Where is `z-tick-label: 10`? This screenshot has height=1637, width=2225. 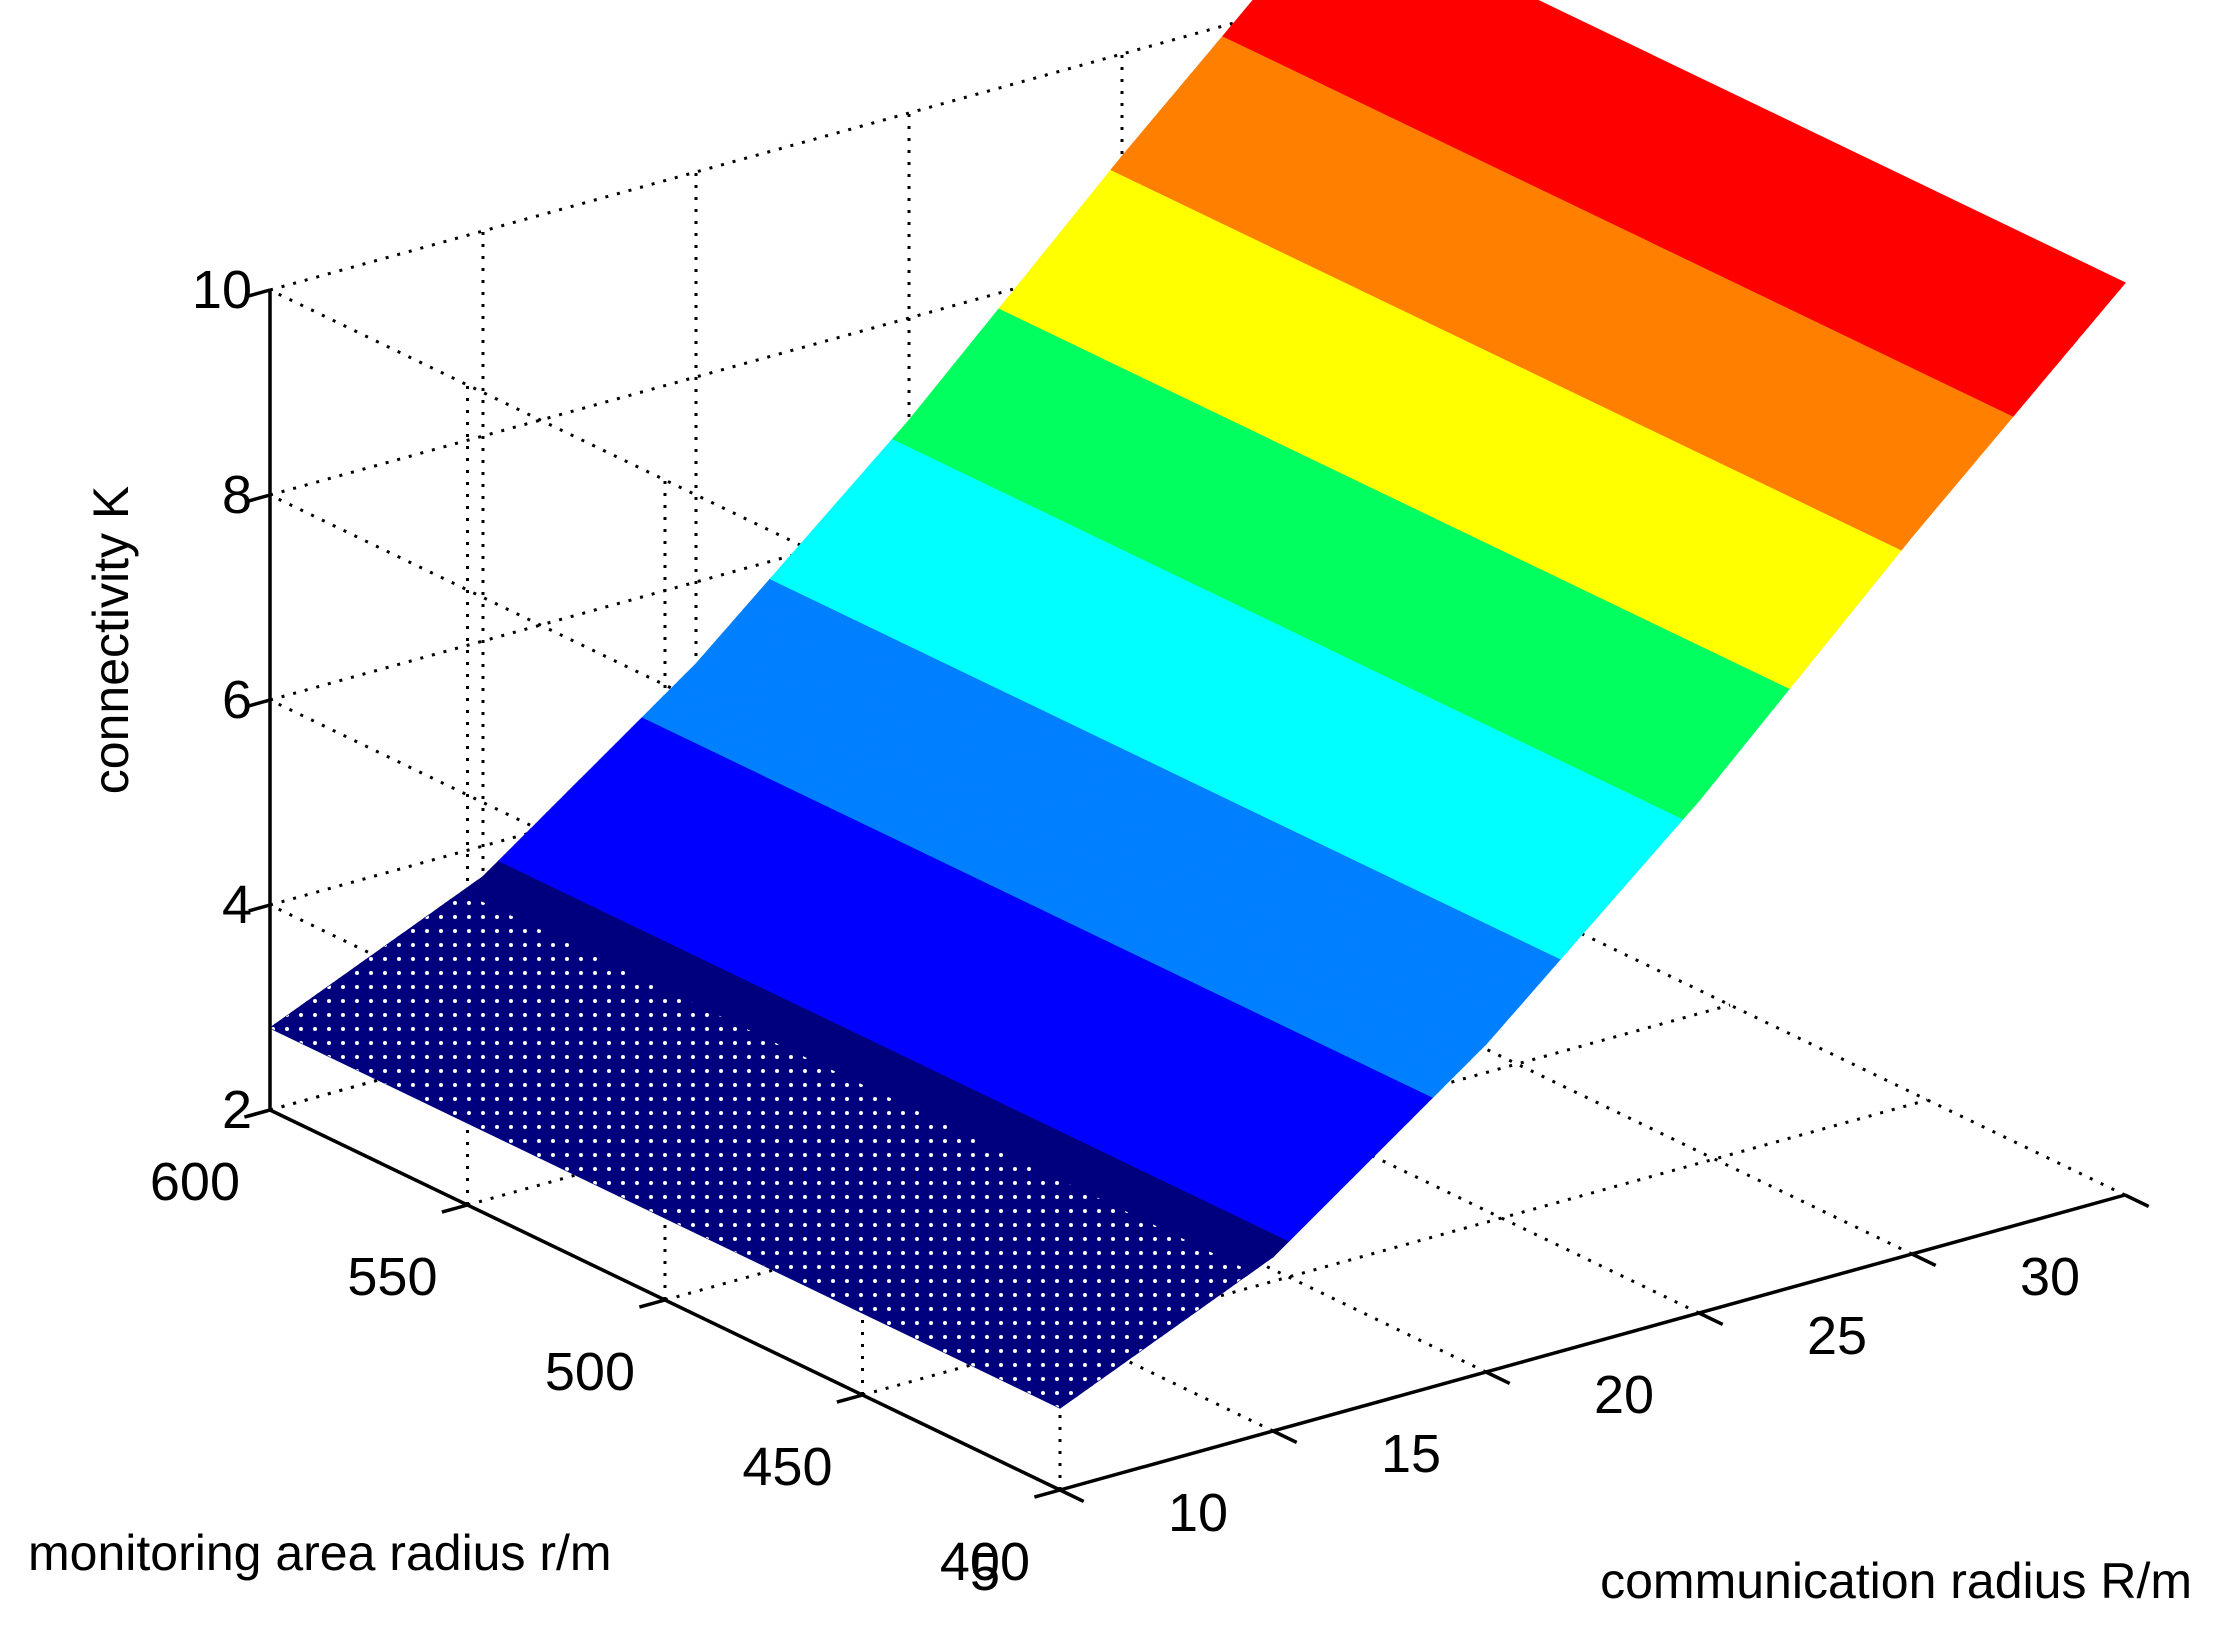
z-tick-label: 10 is located at coordinates (222, 290).